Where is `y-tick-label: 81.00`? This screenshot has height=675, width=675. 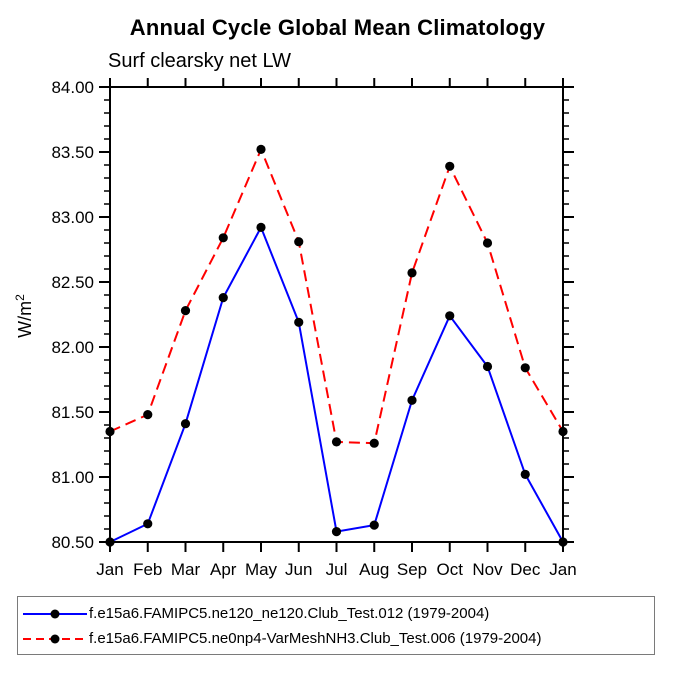
y-tick-label: 81.00 is located at coordinates (72, 477).